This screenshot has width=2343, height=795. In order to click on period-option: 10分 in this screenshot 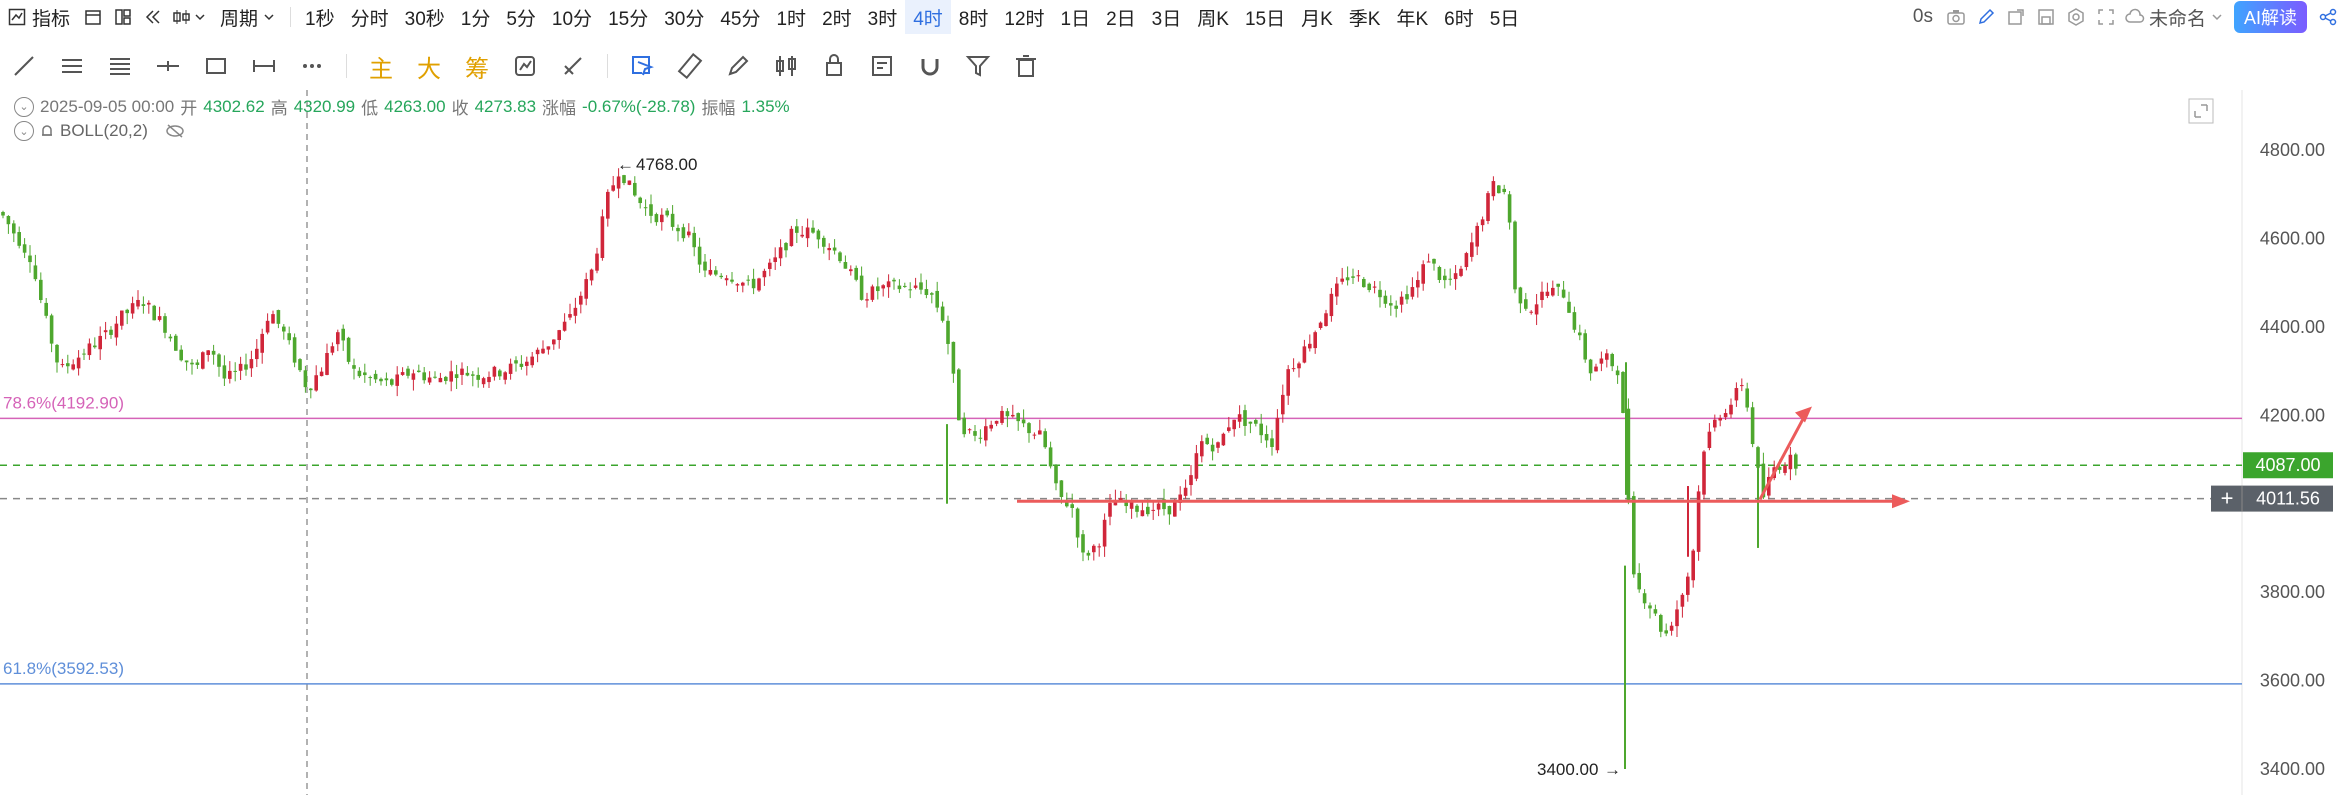, I will do `click(572, 19)`.